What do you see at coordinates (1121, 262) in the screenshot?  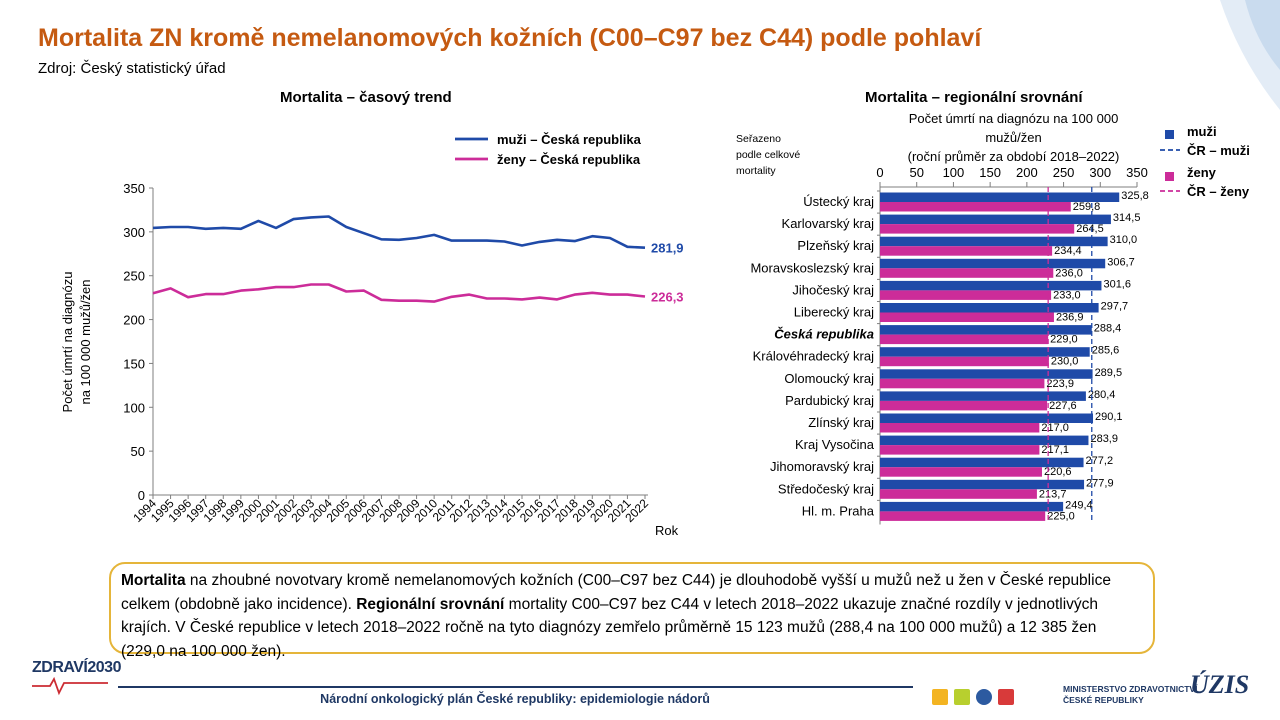 I see `bar-label-men: 306,7` at bounding box center [1121, 262].